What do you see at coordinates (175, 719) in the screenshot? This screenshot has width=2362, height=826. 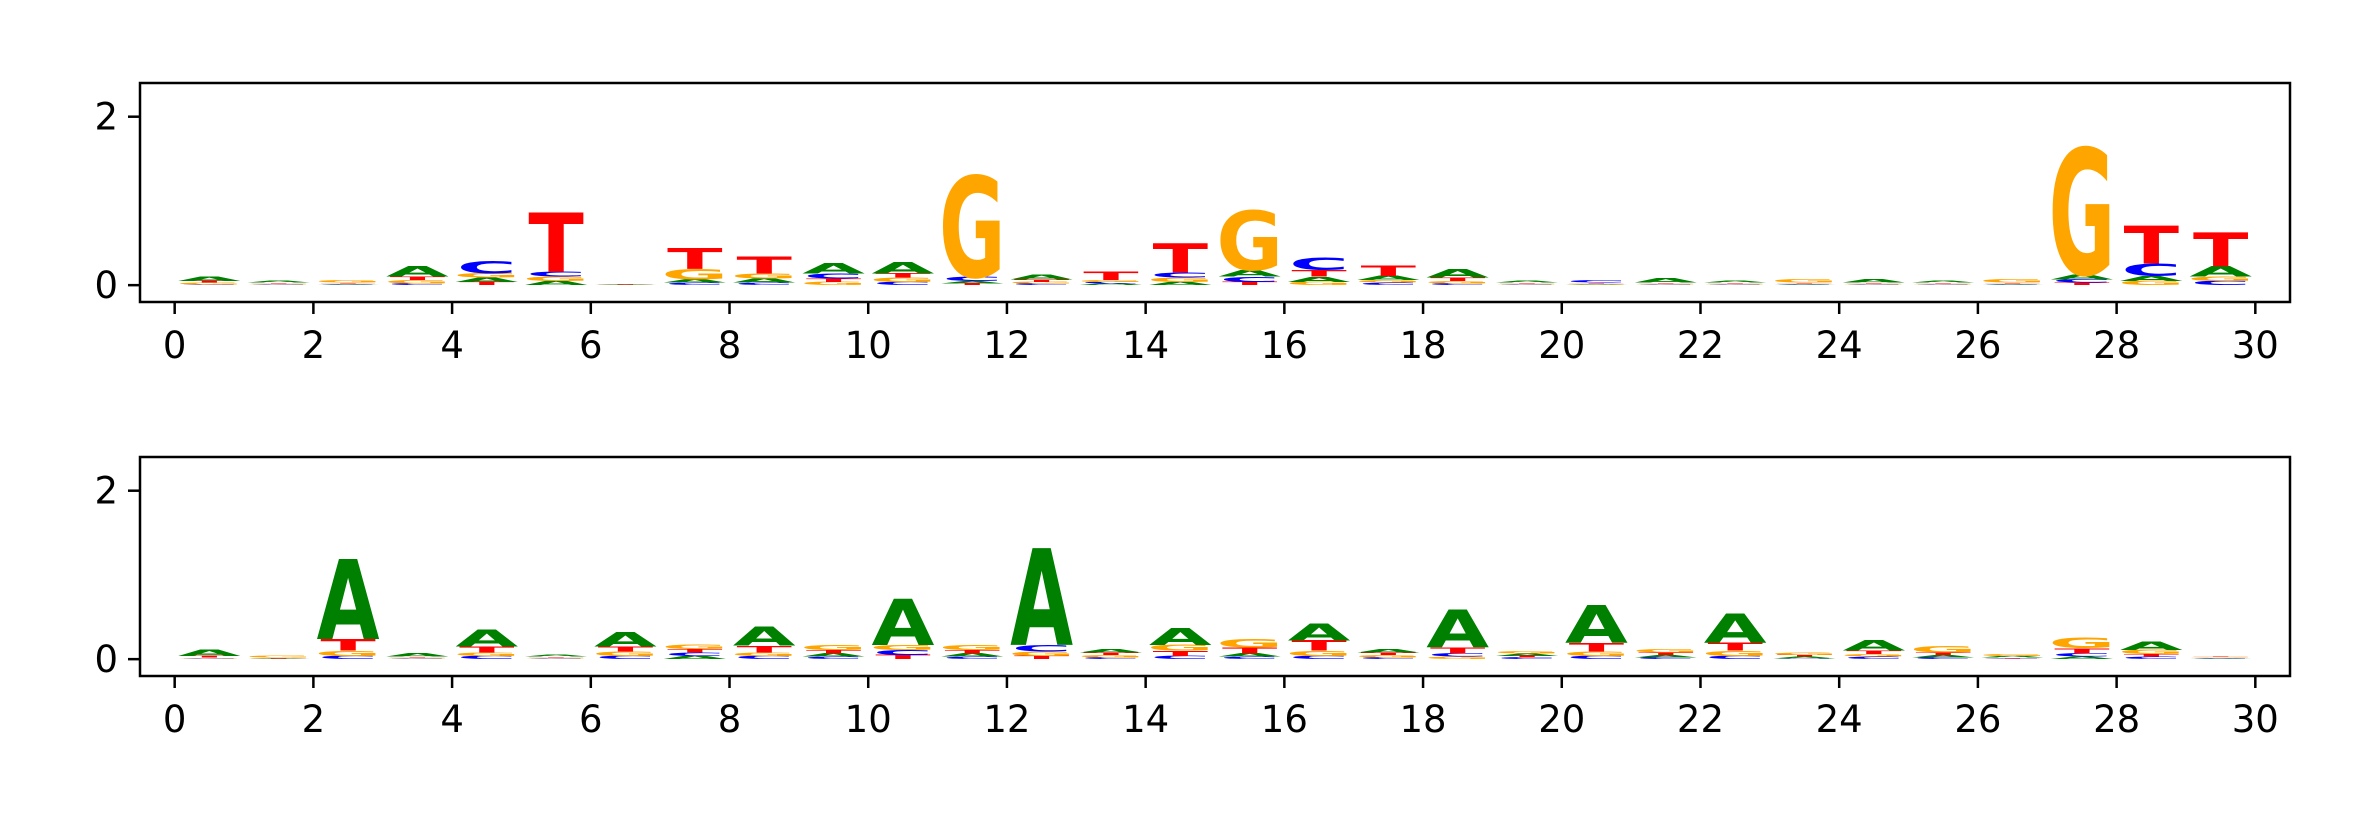 I see `x-tick-label: 0` at bounding box center [175, 719].